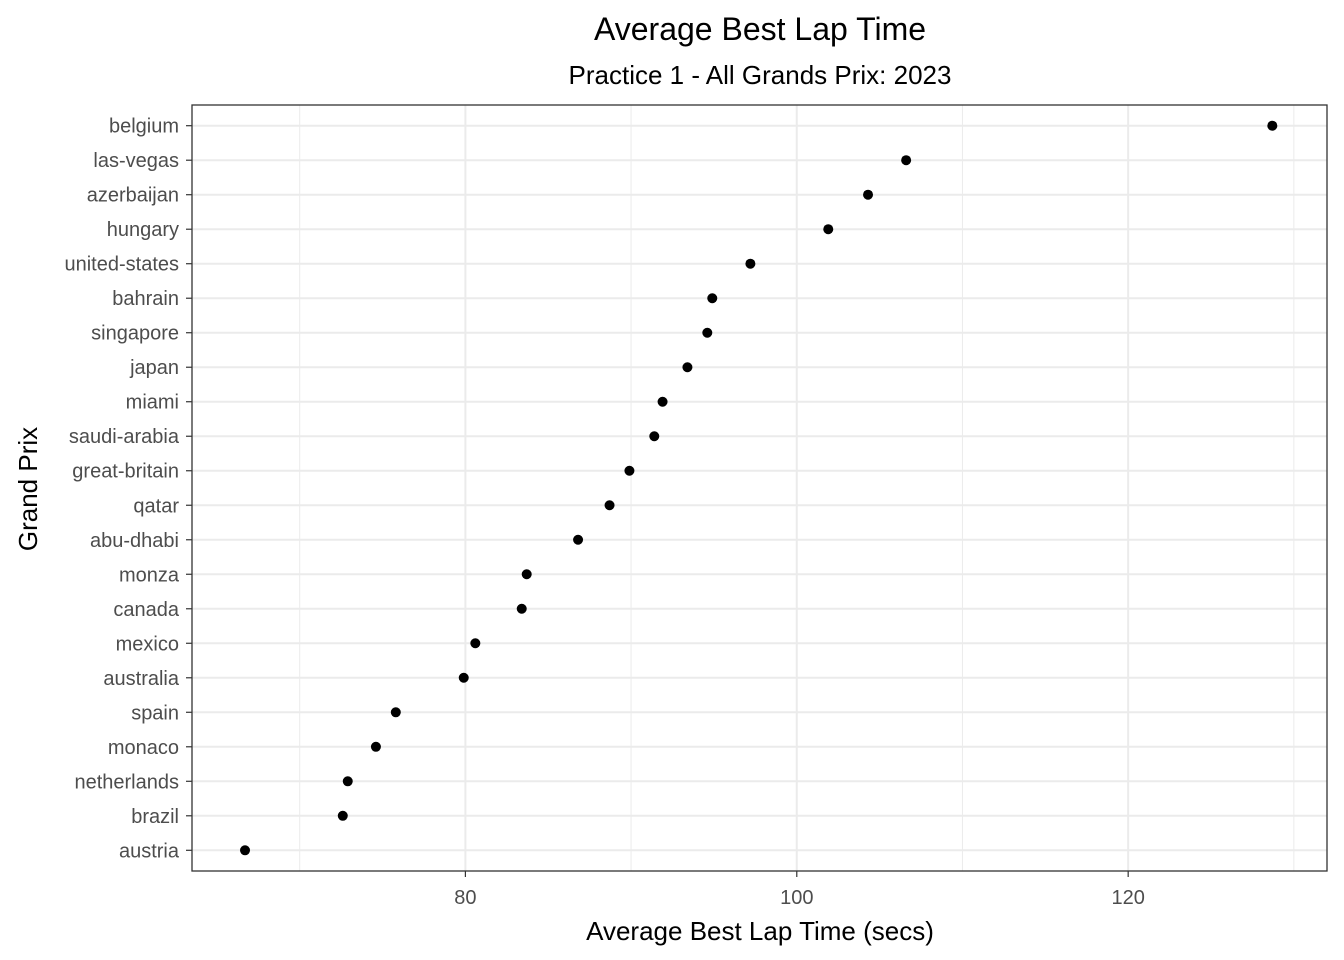 The height and width of the screenshot is (960, 1344). Describe the element at coordinates (760, 75) in the screenshot. I see `chart-subtitle: Practice 1 - All Grands Prix: 2023` at that location.